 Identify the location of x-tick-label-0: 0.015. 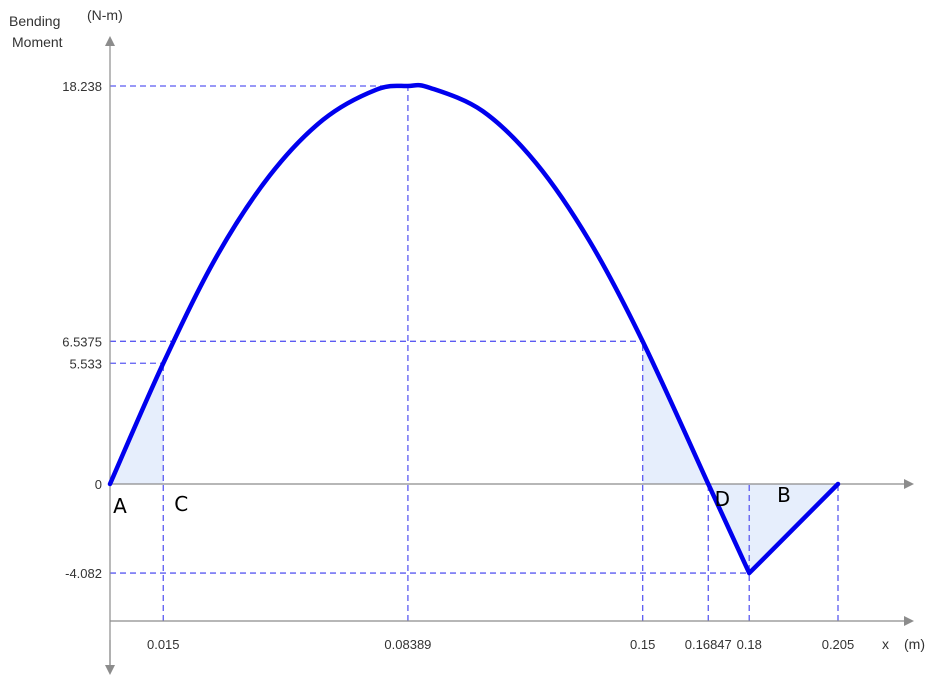
(163, 644).